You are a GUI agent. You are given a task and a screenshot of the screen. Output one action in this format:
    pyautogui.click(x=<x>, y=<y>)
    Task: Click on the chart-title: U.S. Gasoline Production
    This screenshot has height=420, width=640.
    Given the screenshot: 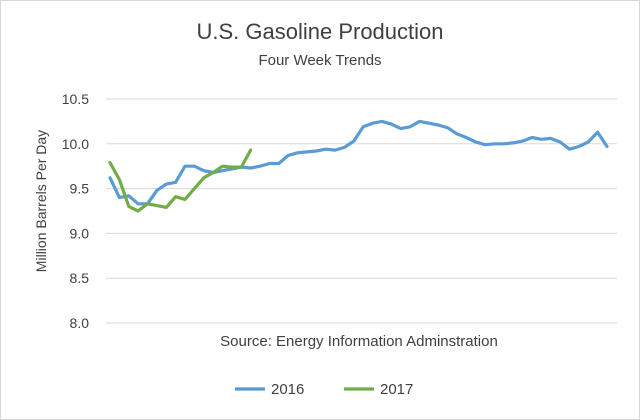 What is the action you would take?
    pyautogui.click(x=320, y=31)
    